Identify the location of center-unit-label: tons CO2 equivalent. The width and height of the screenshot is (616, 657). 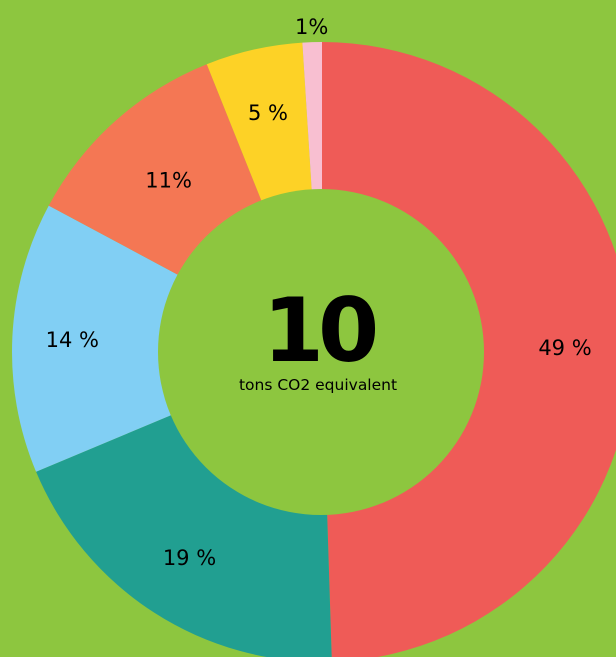
(318, 385).